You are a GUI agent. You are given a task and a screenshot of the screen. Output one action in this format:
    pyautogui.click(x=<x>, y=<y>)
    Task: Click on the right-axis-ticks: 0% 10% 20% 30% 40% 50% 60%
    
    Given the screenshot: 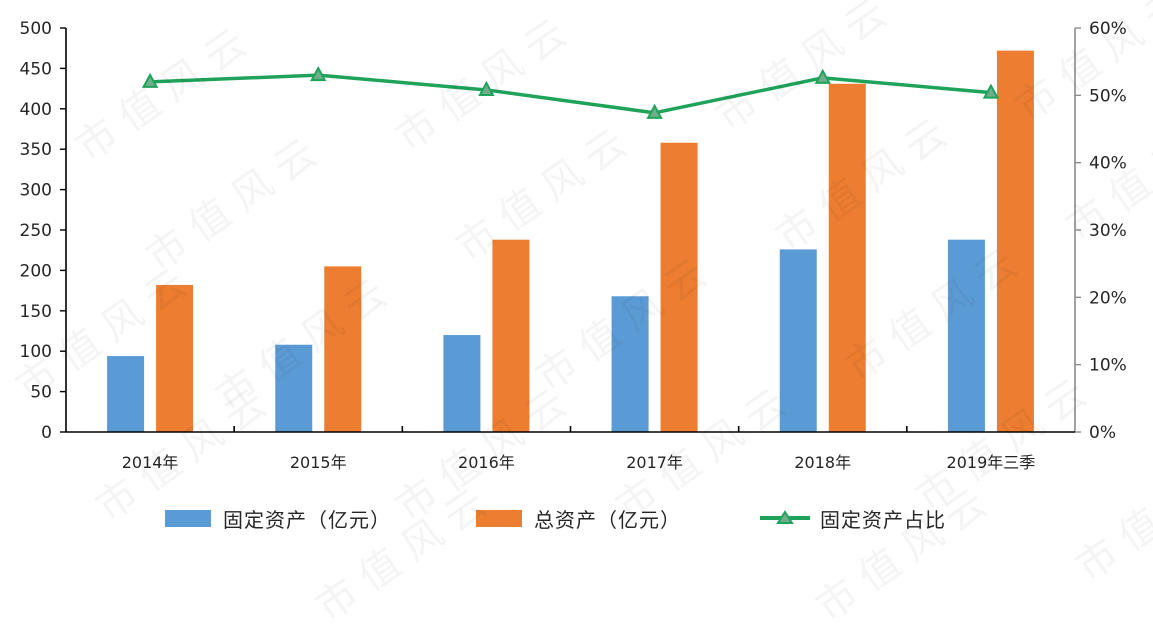 What is the action you would take?
    pyautogui.click(x=1101, y=231)
    